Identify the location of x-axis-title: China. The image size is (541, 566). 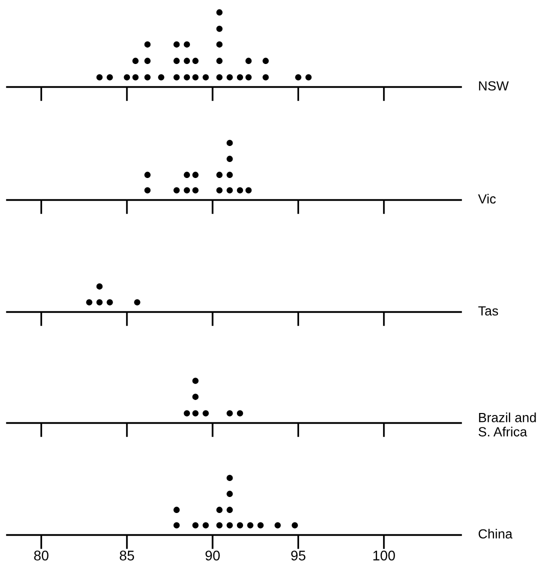
(495, 533).